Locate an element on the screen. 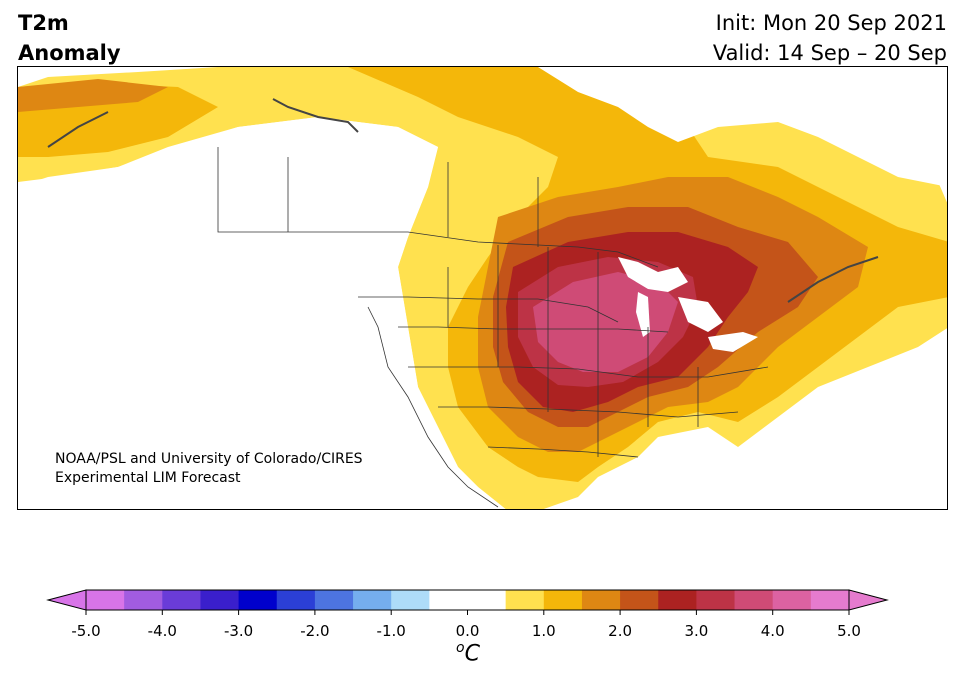  colorbar-tick-label: 1.0 is located at coordinates (543, 631).